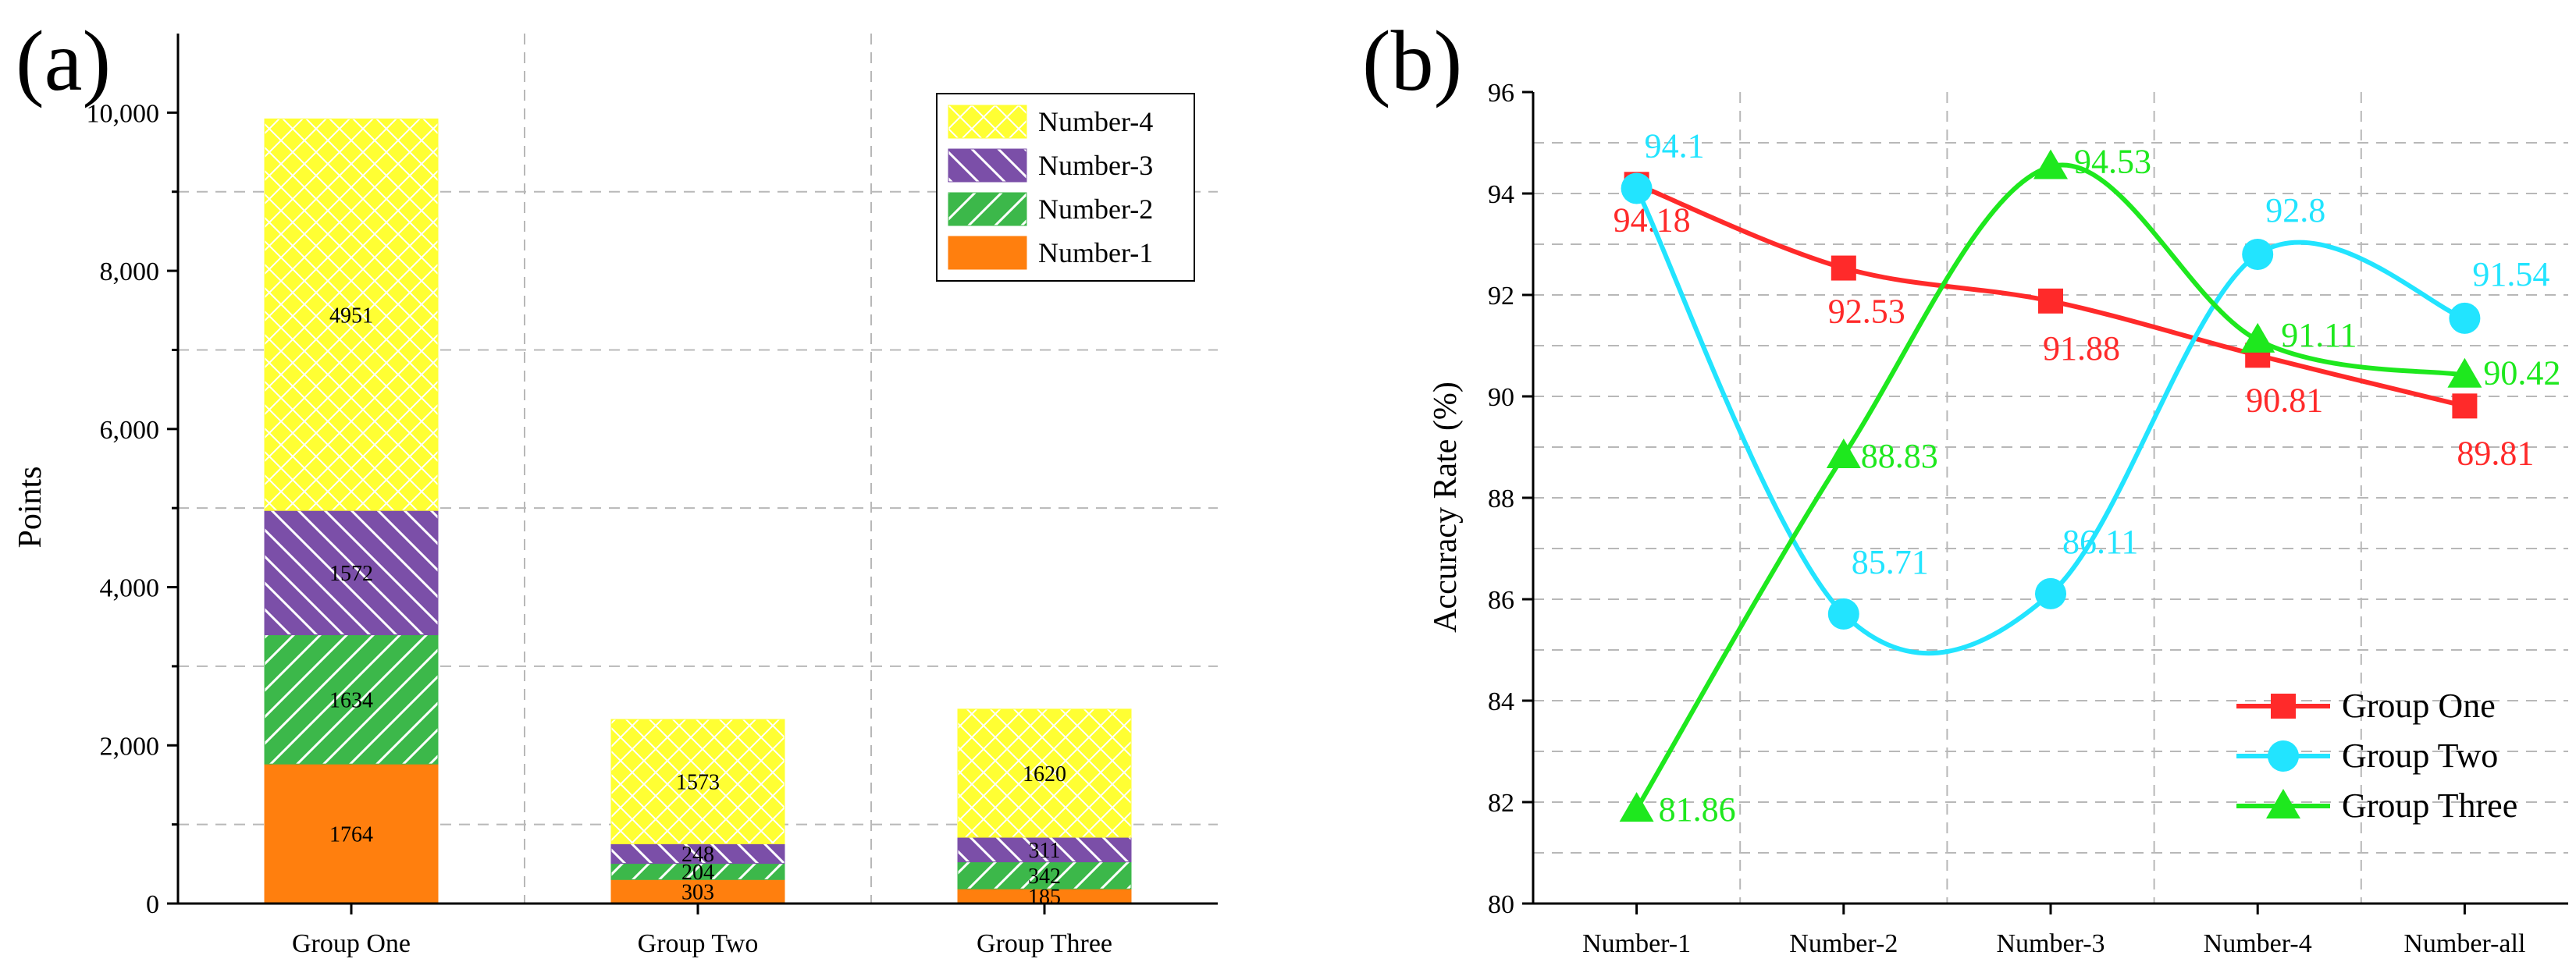 The width and height of the screenshot is (2576, 980). What do you see at coordinates (1501, 905) in the screenshot?
I see `y-tick-label: 80` at bounding box center [1501, 905].